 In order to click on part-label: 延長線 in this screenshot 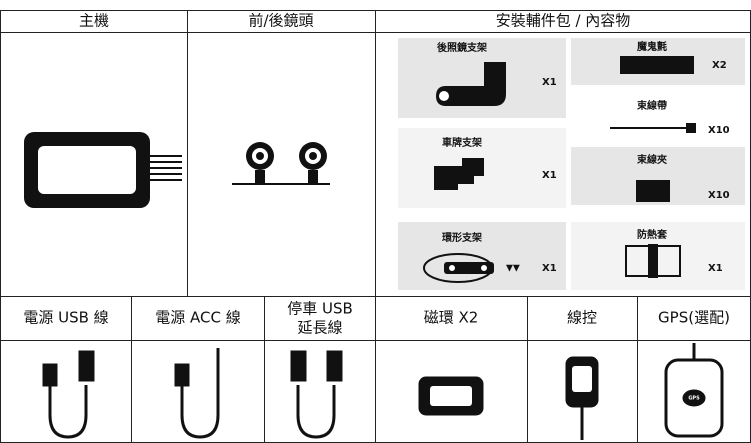, I will do `click(319, 328)`.